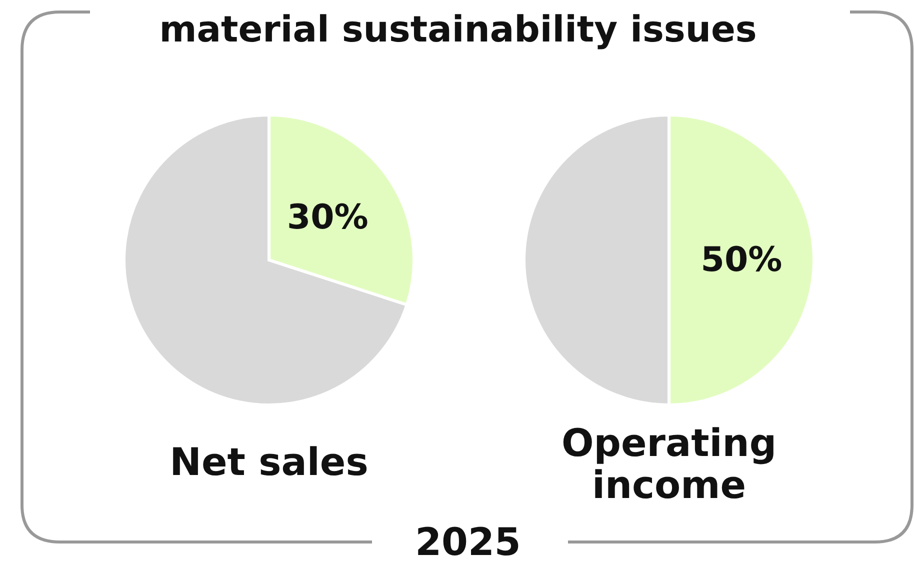  What do you see at coordinates (741, 260) in the screenshot?
I see `data-label: 50%` at bounding box center [741, 260].